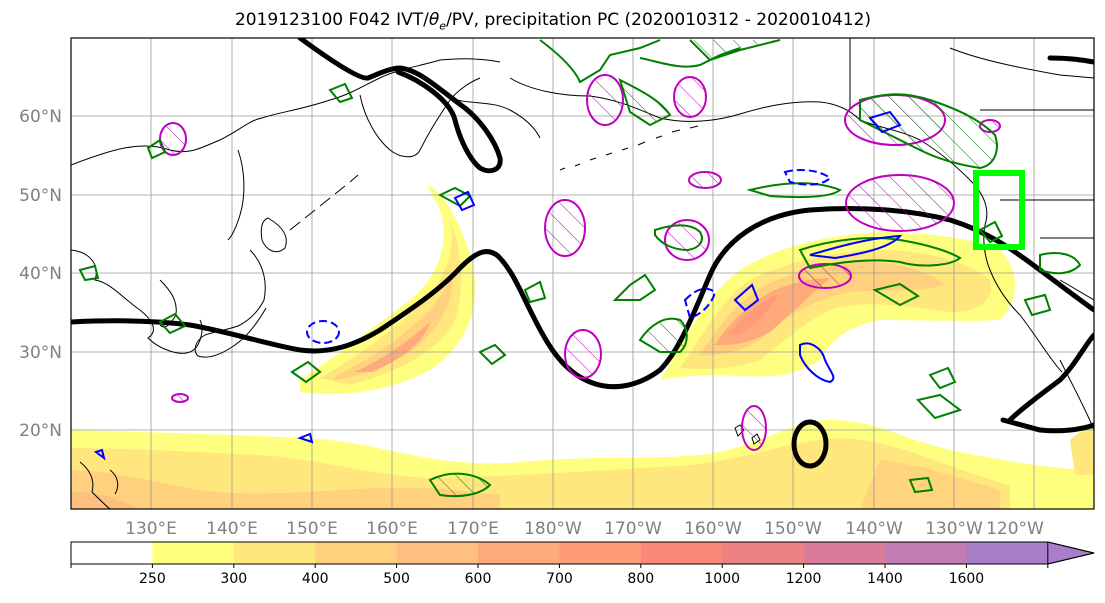 The image size is (1105, 603). I want to click on title-theta-sub: e, so click(443, 26).